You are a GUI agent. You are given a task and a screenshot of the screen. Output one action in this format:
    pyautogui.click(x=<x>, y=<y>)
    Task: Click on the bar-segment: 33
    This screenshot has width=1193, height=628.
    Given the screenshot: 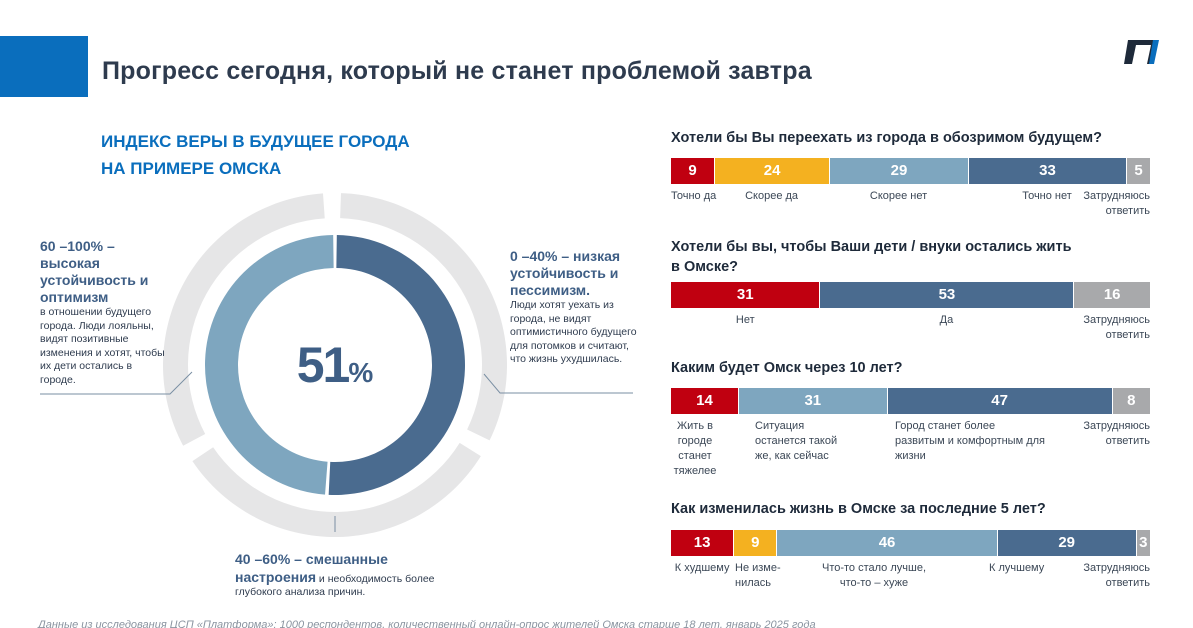 What is the action you would take?
    pyautogui.click(x=1047, y=171)
    